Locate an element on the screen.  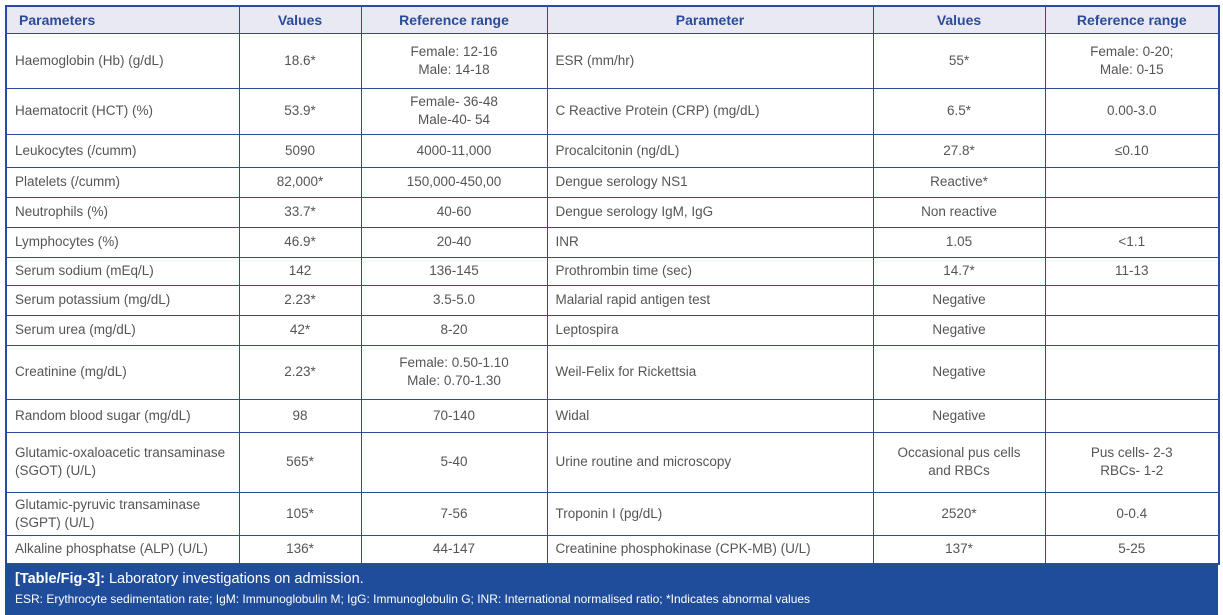
parameter-cell-right: Creatinine phosphokinase (CPK-MB) (U/L) is located at coordinates (710, 549).